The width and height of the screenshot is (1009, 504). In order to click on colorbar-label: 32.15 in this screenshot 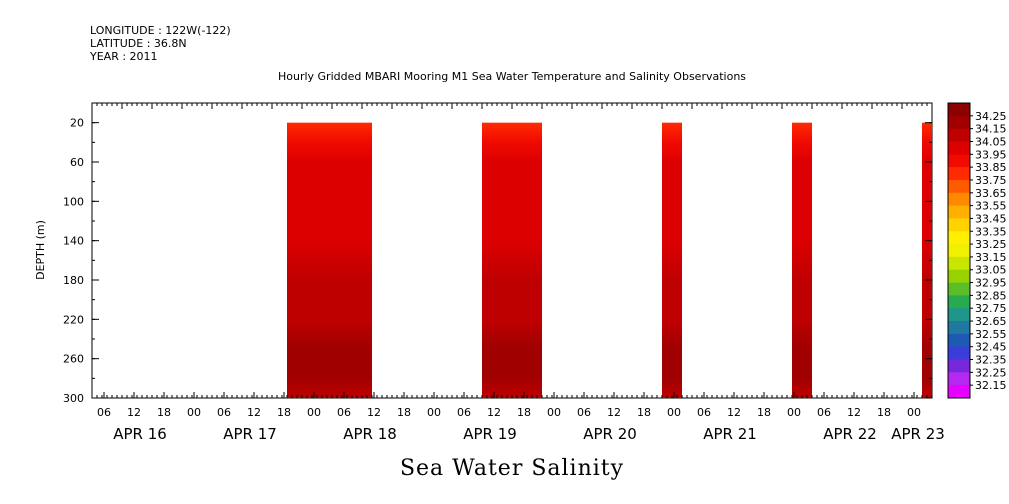, I will do `click(991, 385)`.